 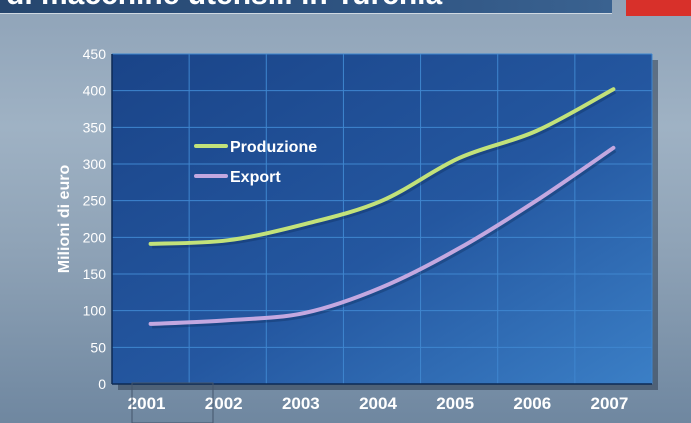 I want to click on x-tick-label-2005: 2005, so click(x=455, y=403).